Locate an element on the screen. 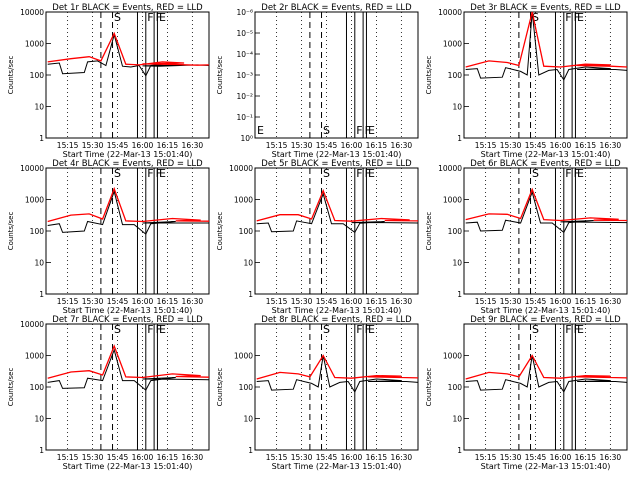  corner-label: E is located at coordinates (260, 130).